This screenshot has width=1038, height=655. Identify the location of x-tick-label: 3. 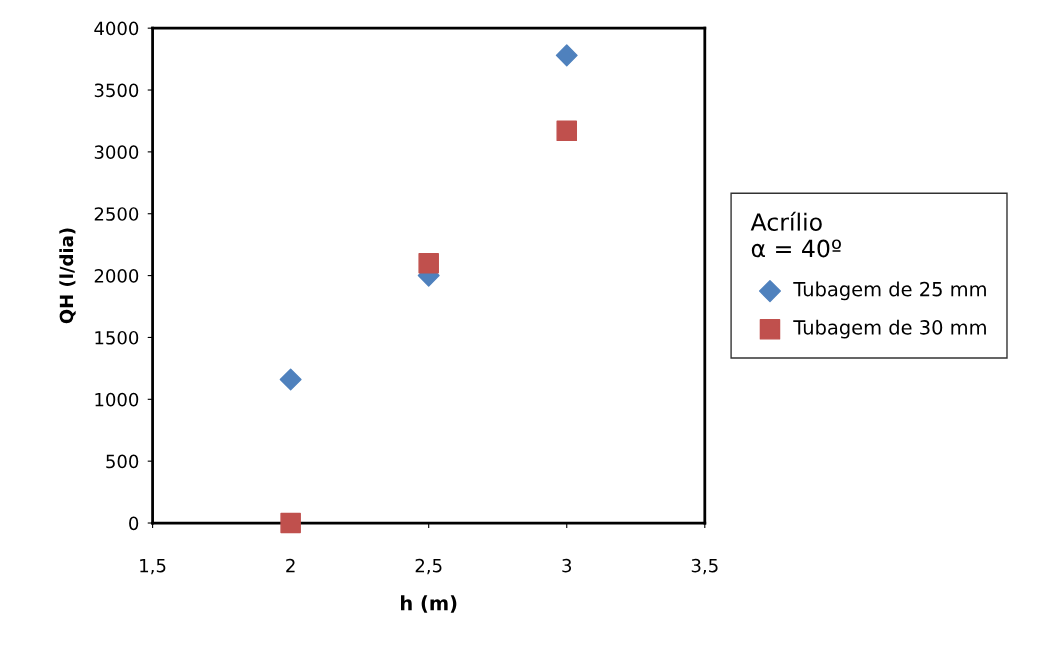
(567, 565).